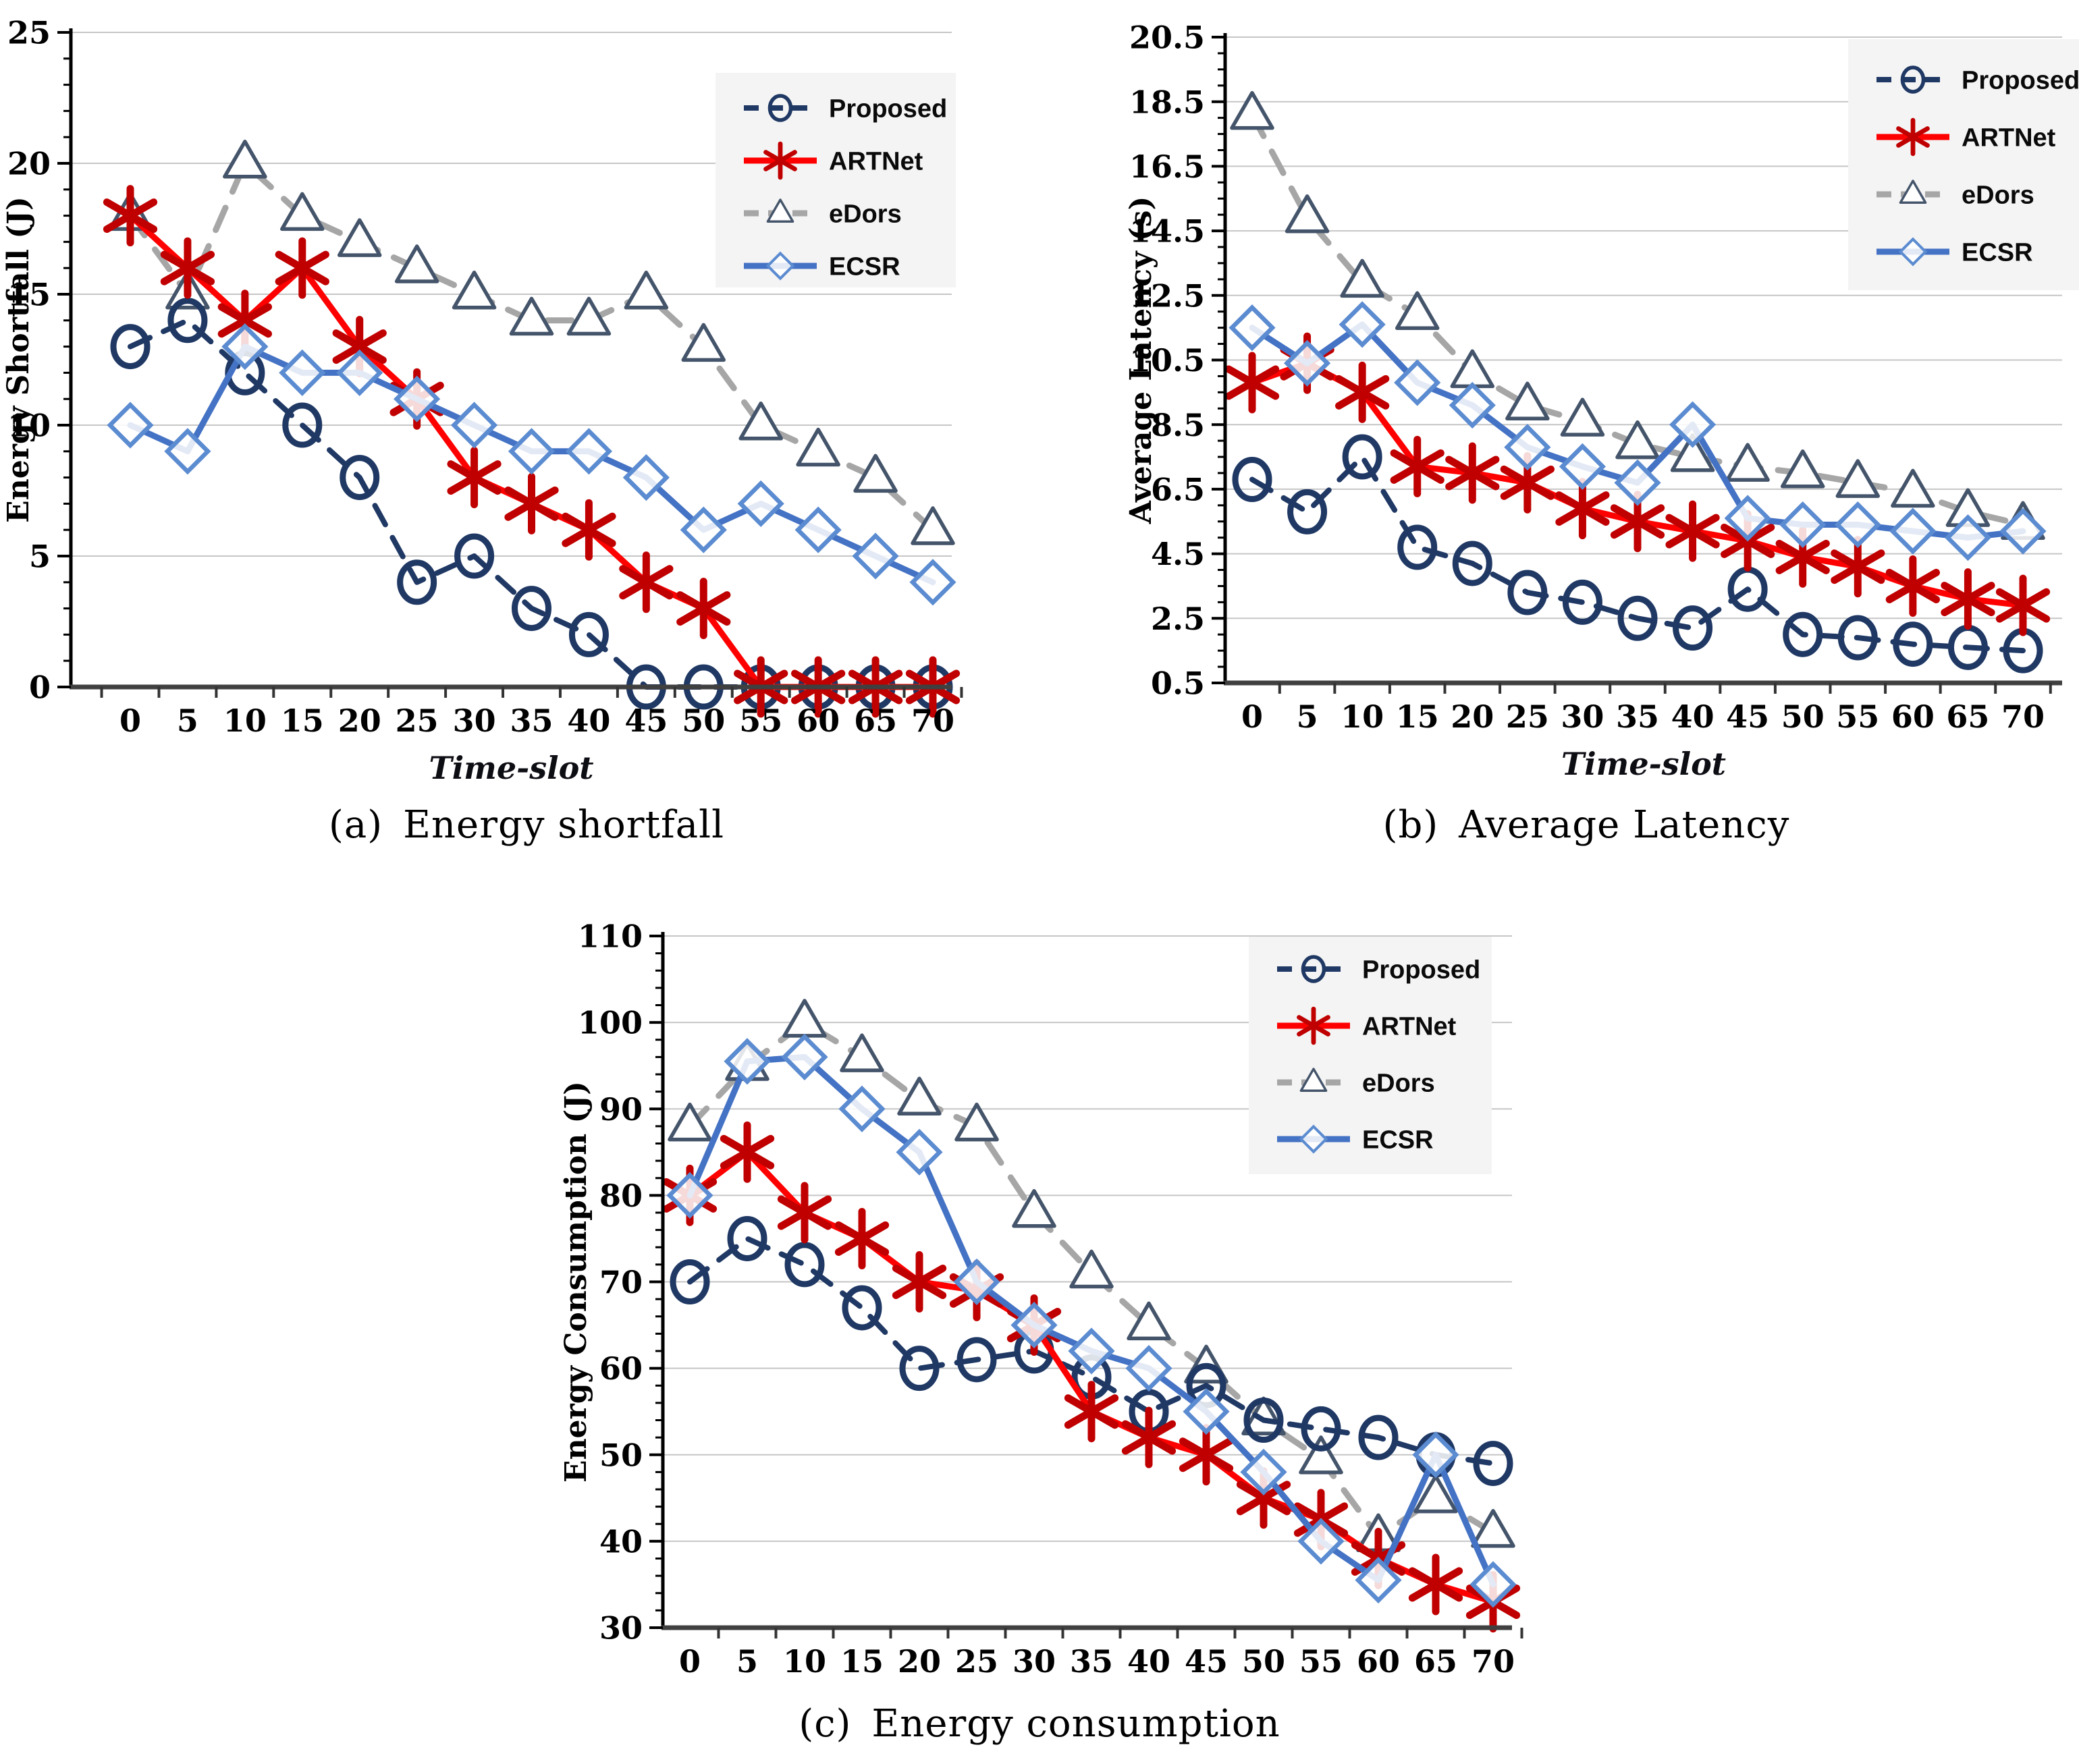 Image resolution: width=2079 pixels, height=1764 pixels. What do you see at coordinates (1362, 716) in the screenshot?
I see `x-tick-label: 10` at bounding box center [1362, 716].